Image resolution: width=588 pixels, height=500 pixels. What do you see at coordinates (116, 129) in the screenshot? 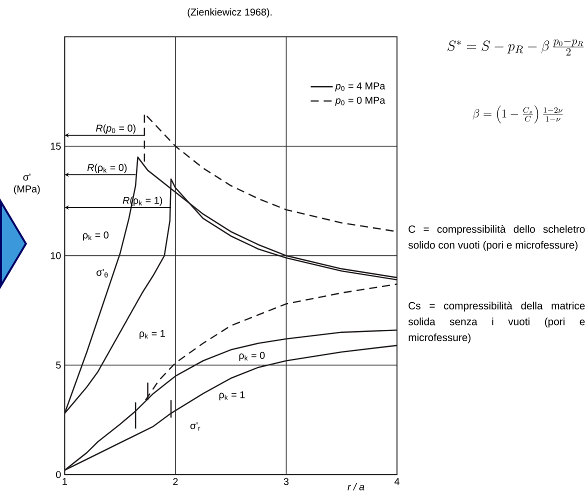
I see `annotation: R(p$_{0}$ = 0)` at bounding box center [116, 129].